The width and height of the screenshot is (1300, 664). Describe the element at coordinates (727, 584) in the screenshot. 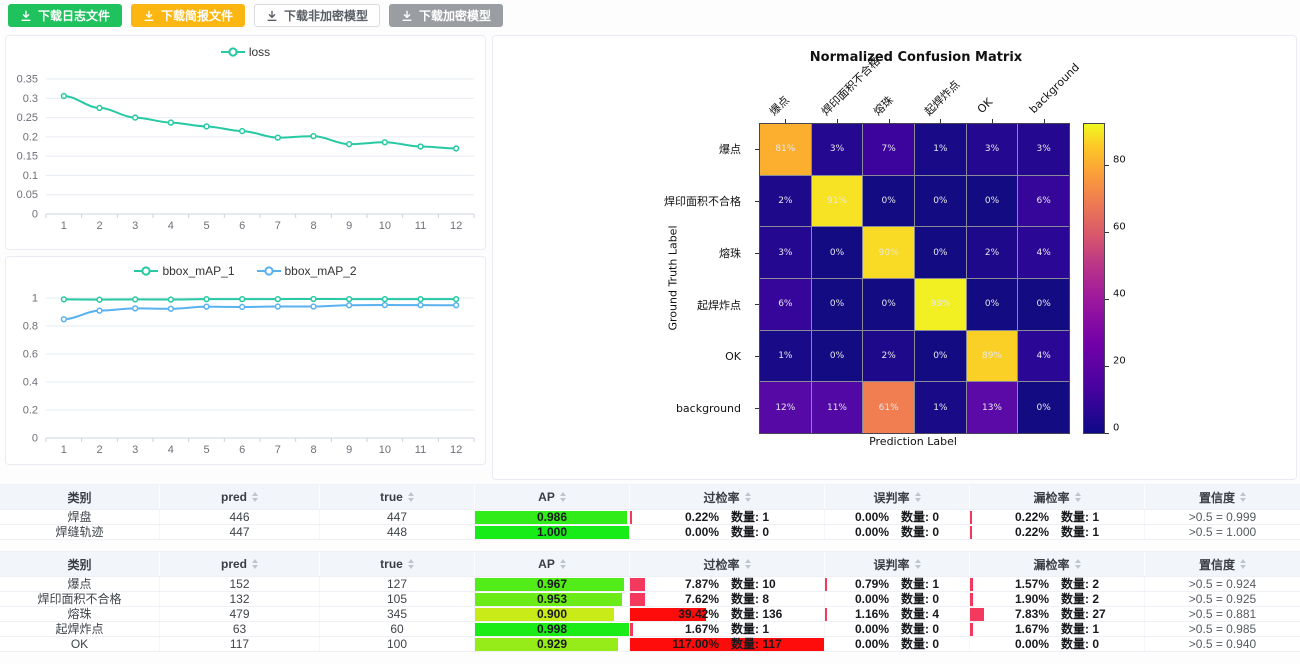

I see `cell-overkill-rate: 7.87% 数量: 10` at that location.